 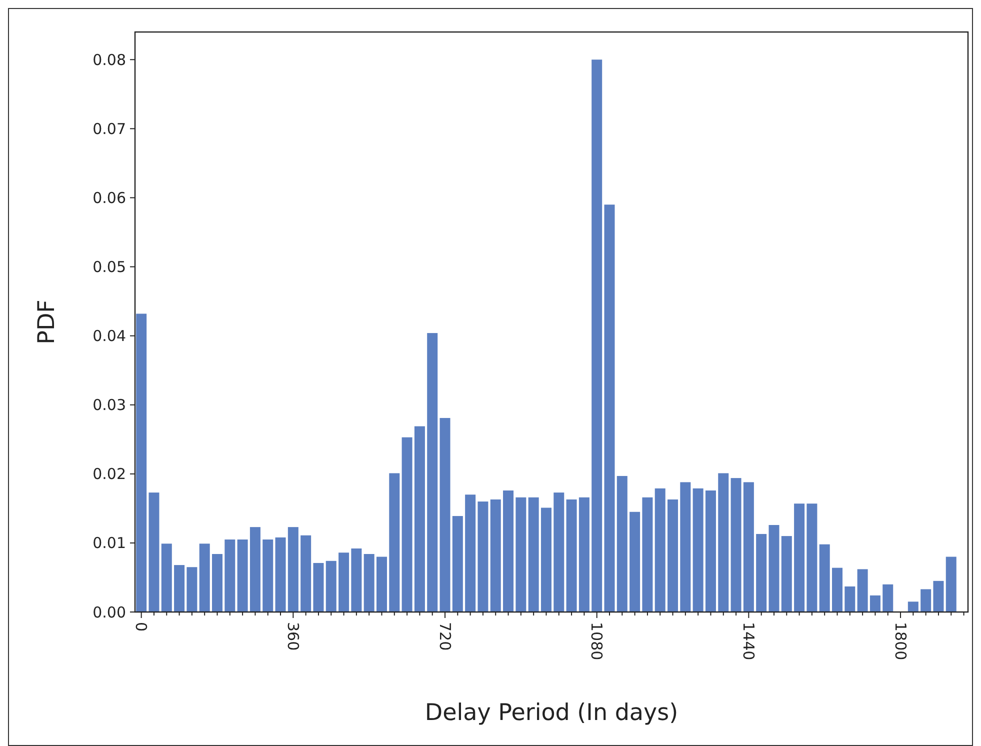 I want to click on y-axis-title: PDF, so click(x=47, y=322).